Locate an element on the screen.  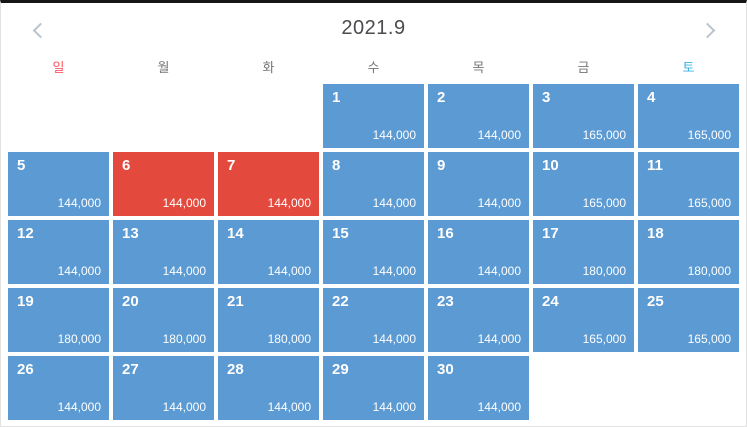
day-number: 2 is located at coordinates (441, 97).